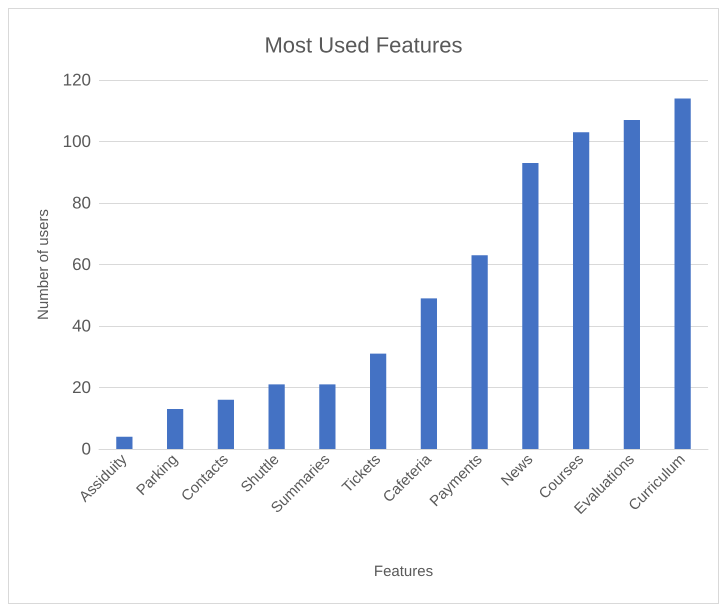 The image size is (725, 610). Describe the element at coordinates (76, 80) in the screenshot. I see `y-tick-label: 120` at that location.